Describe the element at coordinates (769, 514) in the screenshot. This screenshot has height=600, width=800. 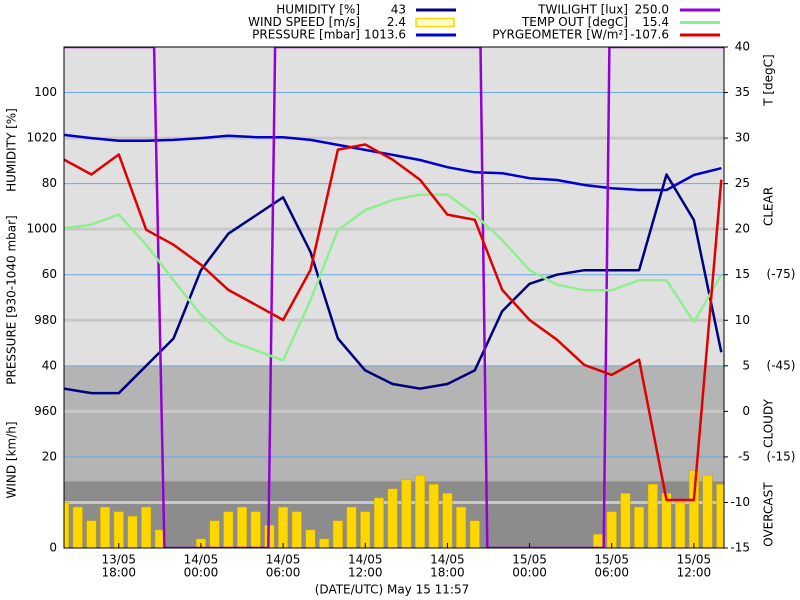
I see `zone-label: OVERCAST` at that location.